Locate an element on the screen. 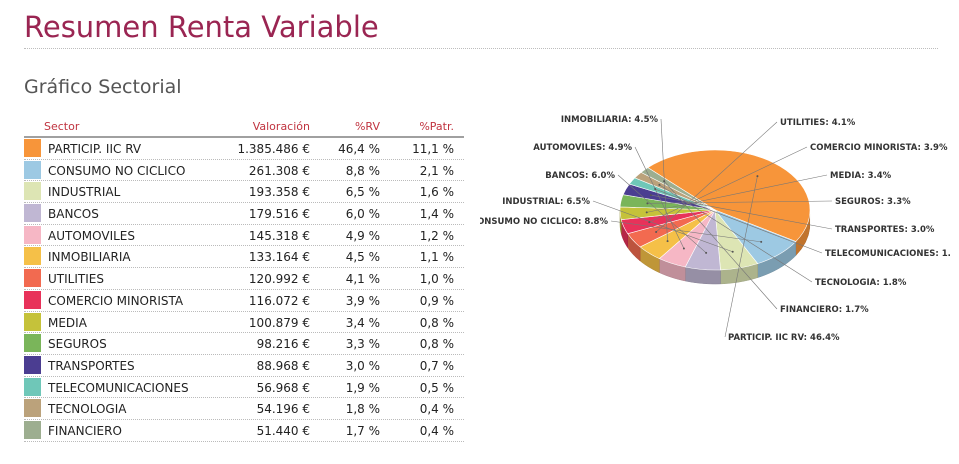  pie-slice-label: INDUSTRIAL: 6.5% is located at coordinates (546, 202).